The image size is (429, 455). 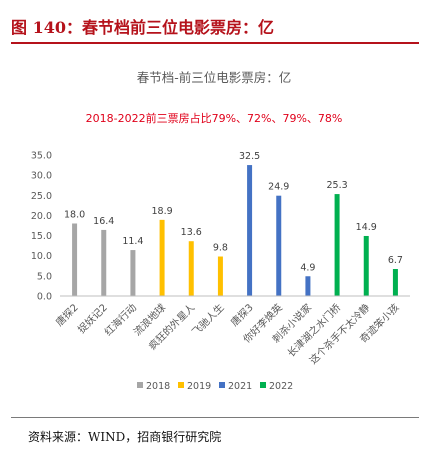 What do you see at coordinates (220, 248) in the screenshot?
I see `data-label: 9.8` at bounding box center [220, 248].